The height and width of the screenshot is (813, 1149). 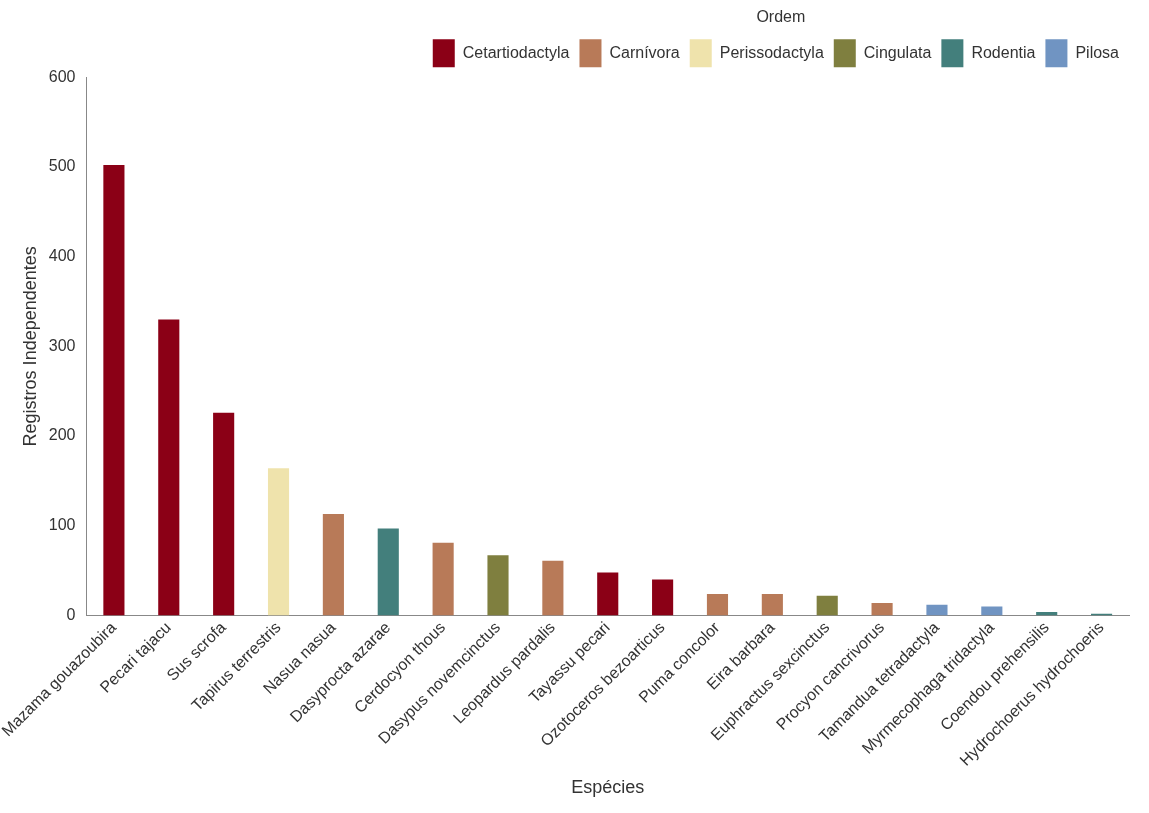 What do you see at coordinates (608, 787) in the screenshot?
I see `x-axis-title: Espécies` at bounding box center [608, 787].